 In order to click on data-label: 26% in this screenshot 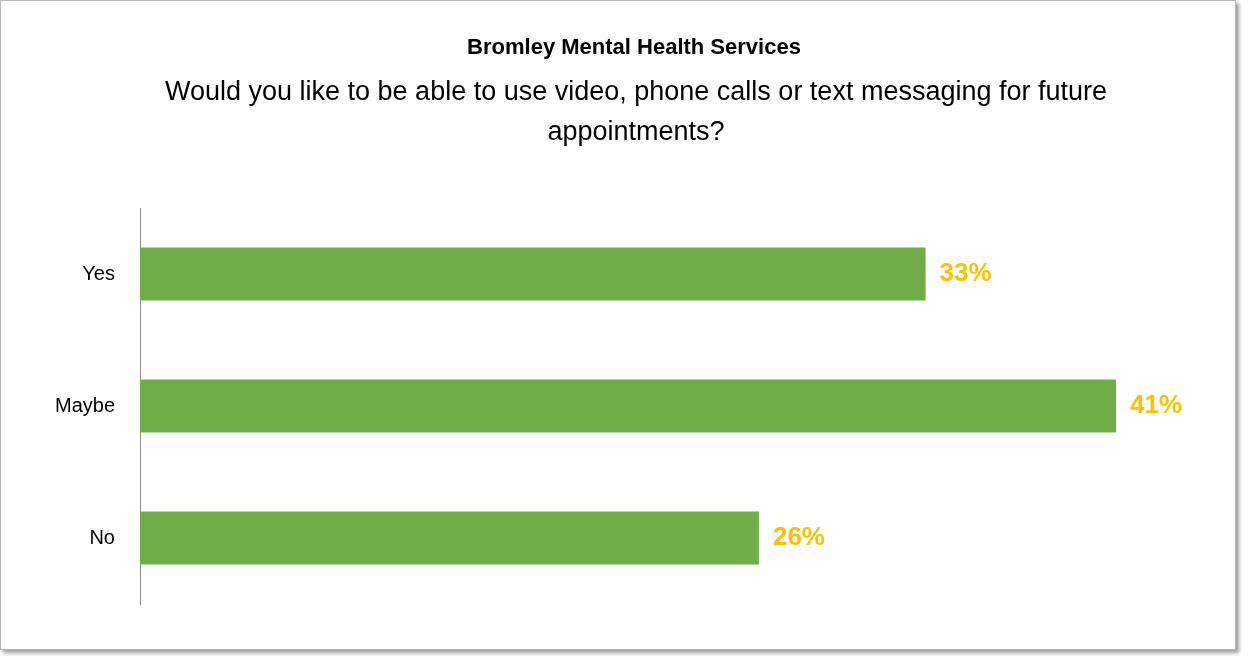, I will do `click(798, 536)`.